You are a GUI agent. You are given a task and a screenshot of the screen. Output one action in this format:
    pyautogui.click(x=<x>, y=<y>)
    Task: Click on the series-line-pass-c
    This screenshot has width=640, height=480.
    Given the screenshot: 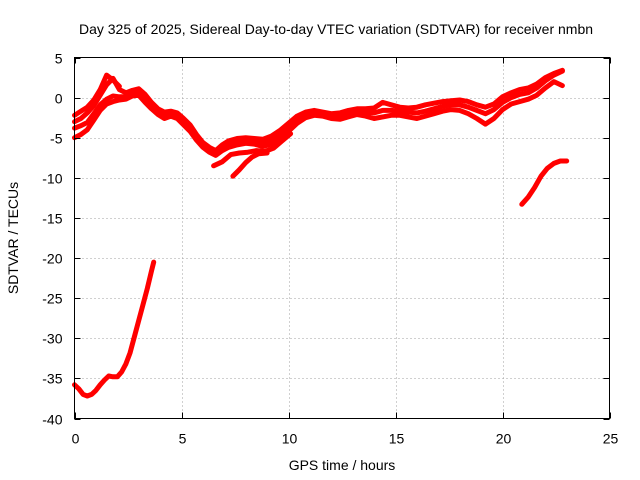 What is the action you would take?
    pyautogui.click(x=318, y=110)
    